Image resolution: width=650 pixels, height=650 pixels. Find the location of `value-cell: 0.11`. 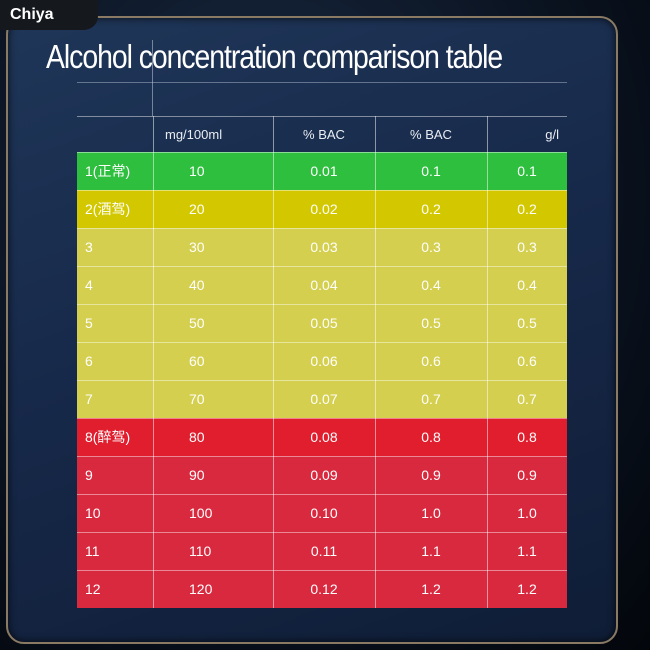

value-cell: 0.11 is located at coordinates (324, 551).